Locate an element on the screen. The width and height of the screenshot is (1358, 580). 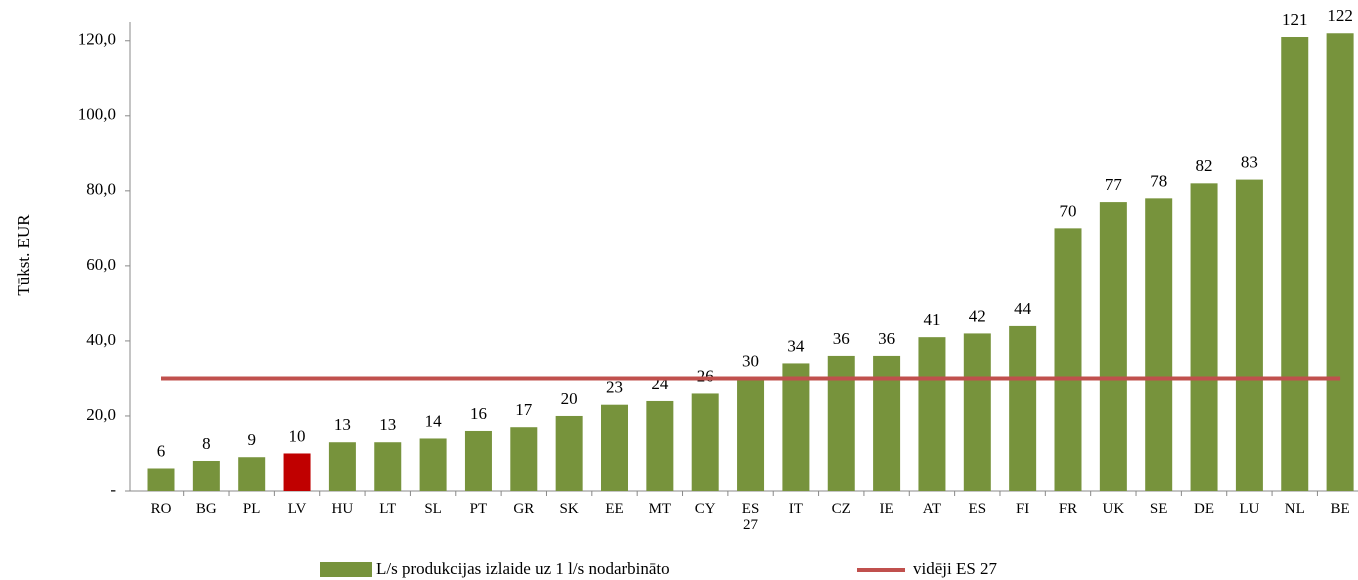
x-tick-label: FI is located at coordinates (1022, 509).